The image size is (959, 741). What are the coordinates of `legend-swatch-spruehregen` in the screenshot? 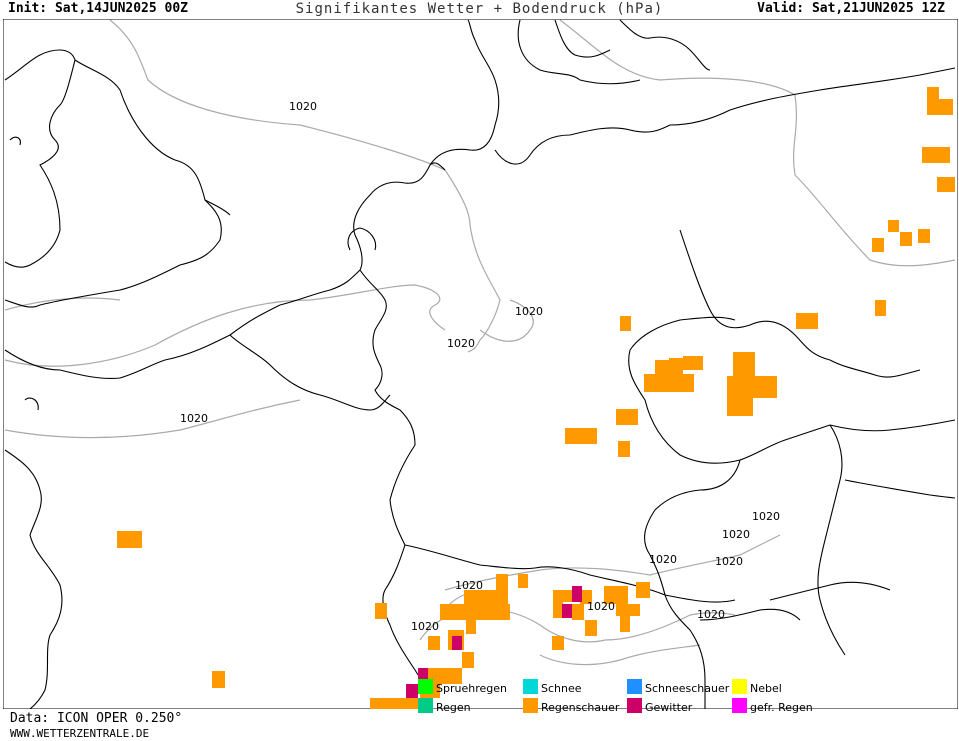 It's located at (425, 686).